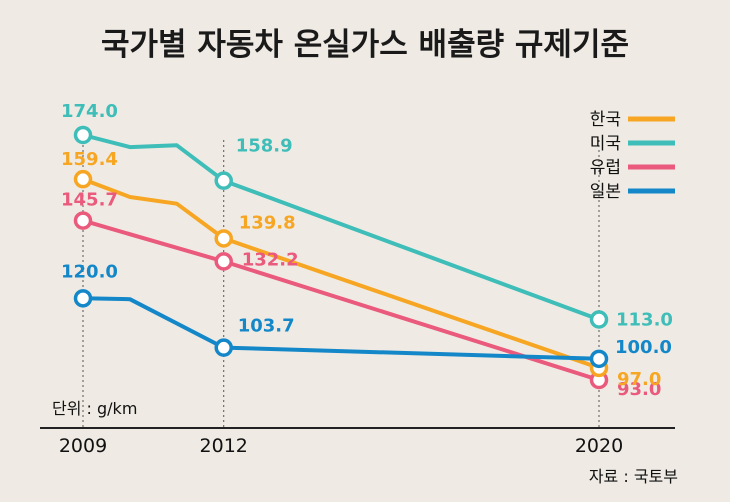 Image resolution: width=730 pixels, height=502 pixels. Describe the element at coordinates (266, 326) in the screenshot. I see `data-label: 103.7` at that location.